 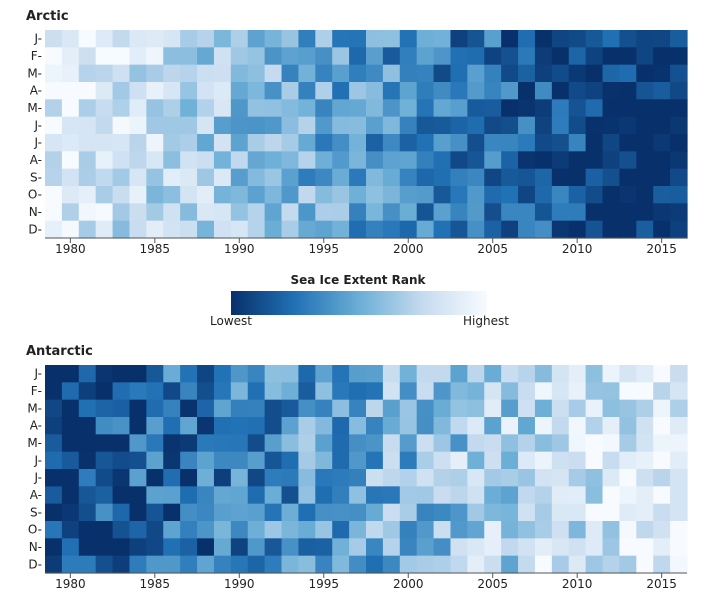 What do you see at coordinates (661, 584) in the screenshot?
I see `year-tick-label: 2015` at bounding box center [661, 584].